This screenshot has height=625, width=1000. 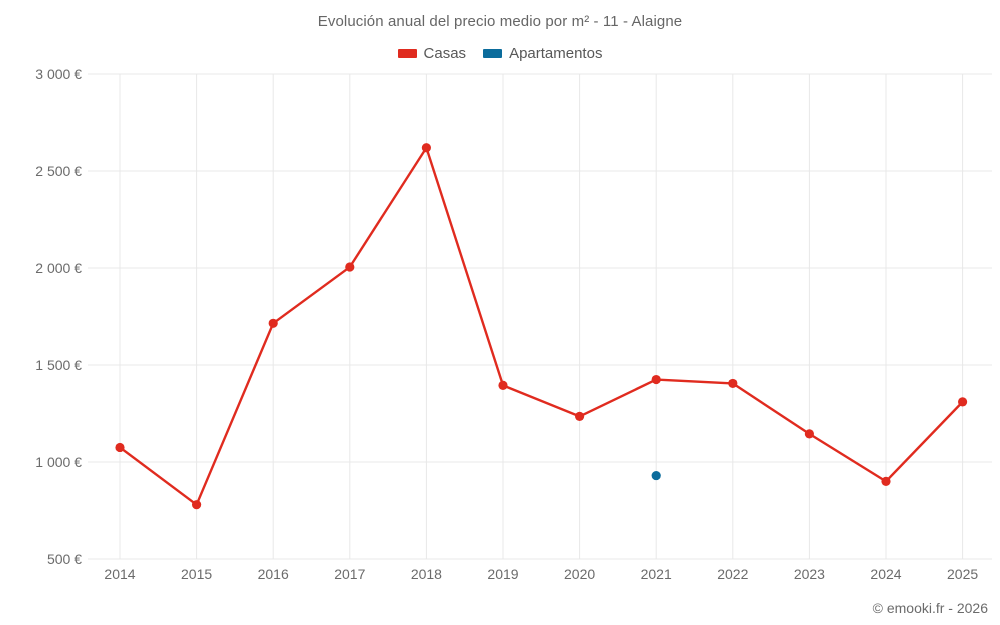 What do you see at coordinates (58, 462) in the screenshot?
I see `y-tick-label: 1 000 €` at bounding box center [58, 462].